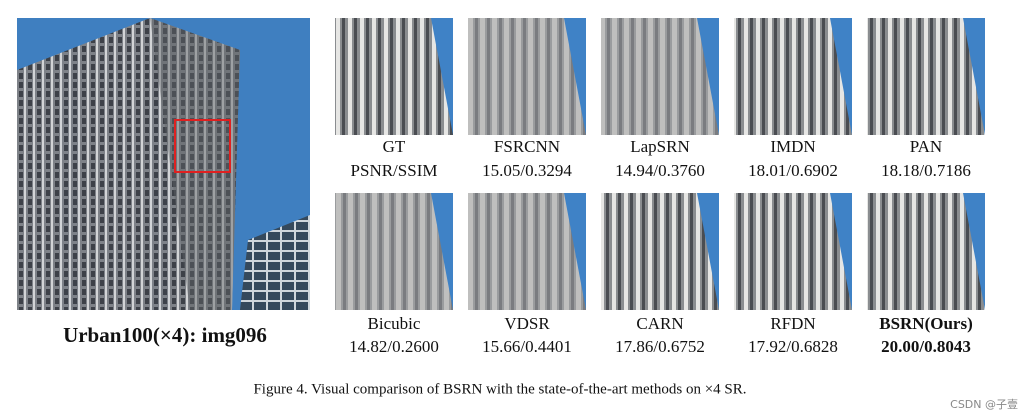 Image resolution: width=1031 pixels, height=420 pixels. I want to click on method-score: 17.86/0.6752, so click(660, 346).